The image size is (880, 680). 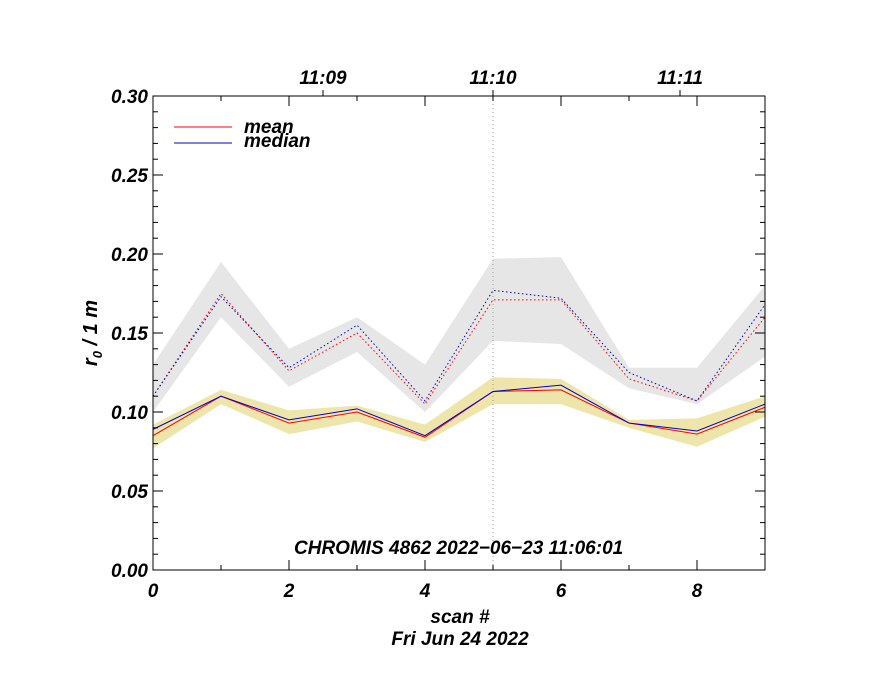 What do you see at coordinates (129, 255) in the screenshot?
I see `y-tick-label: 0.20` at bounding box center [129, 255].